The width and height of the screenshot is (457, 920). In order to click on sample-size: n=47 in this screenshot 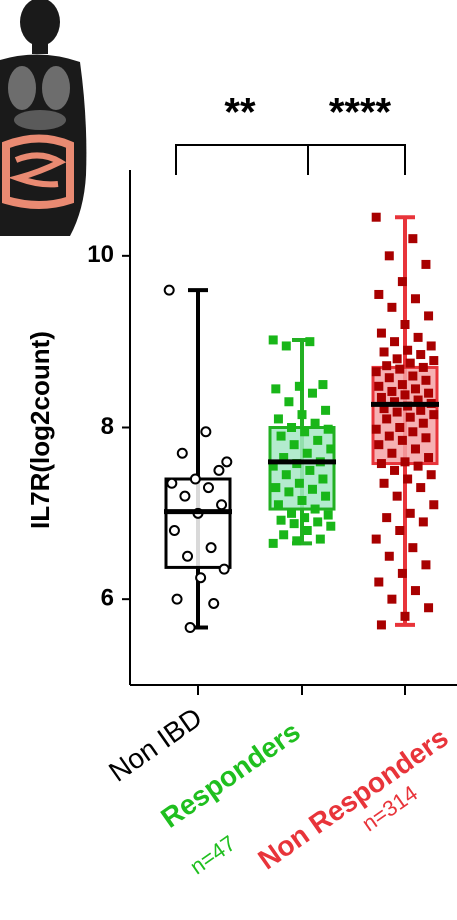, I will do `click(212, 854)`.